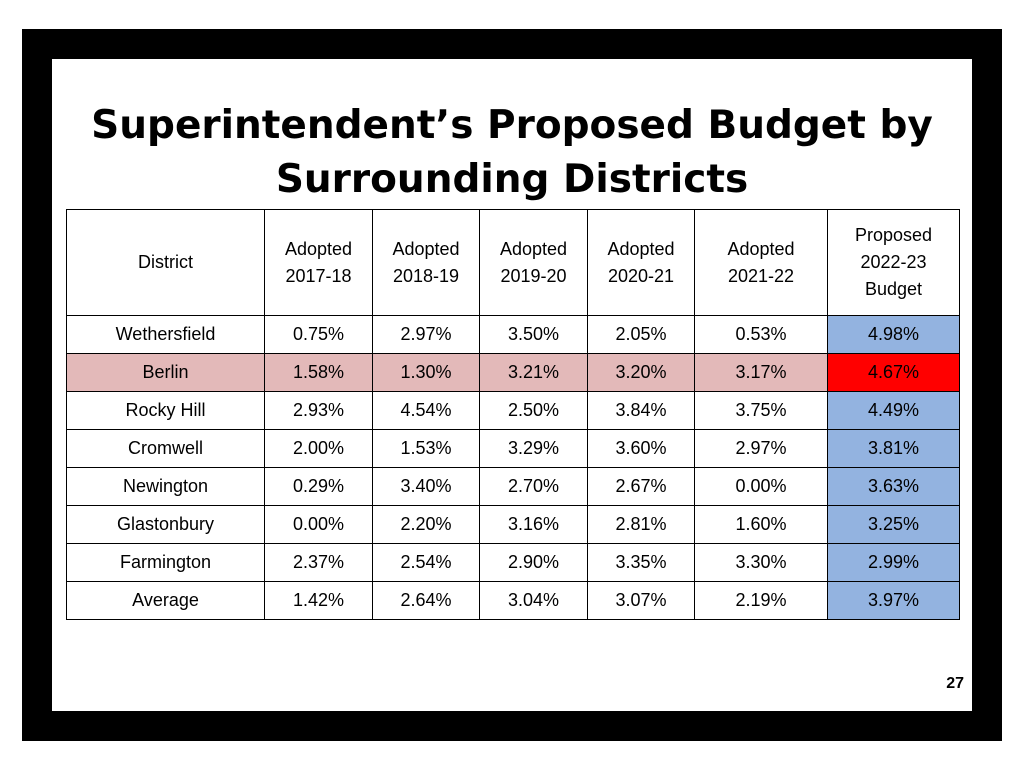 Image resolution: width=1024 pixels, height=768 pixels. What do you see at coordinates (318, 448) in the screenshot?
I see `value-cell: 2.00%` at bounding box center [318, 448].